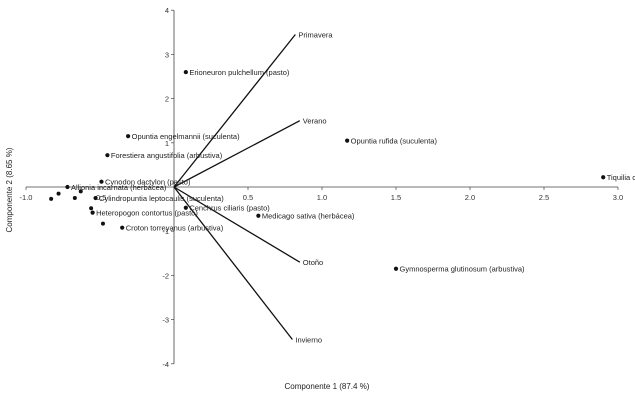 The image size is (635, 408). What do you see at coordinates (9, 189) in the screenshot?
I see `y-axis-title: Componente 2 (8.65 %)` at bounding box center [9, 189].